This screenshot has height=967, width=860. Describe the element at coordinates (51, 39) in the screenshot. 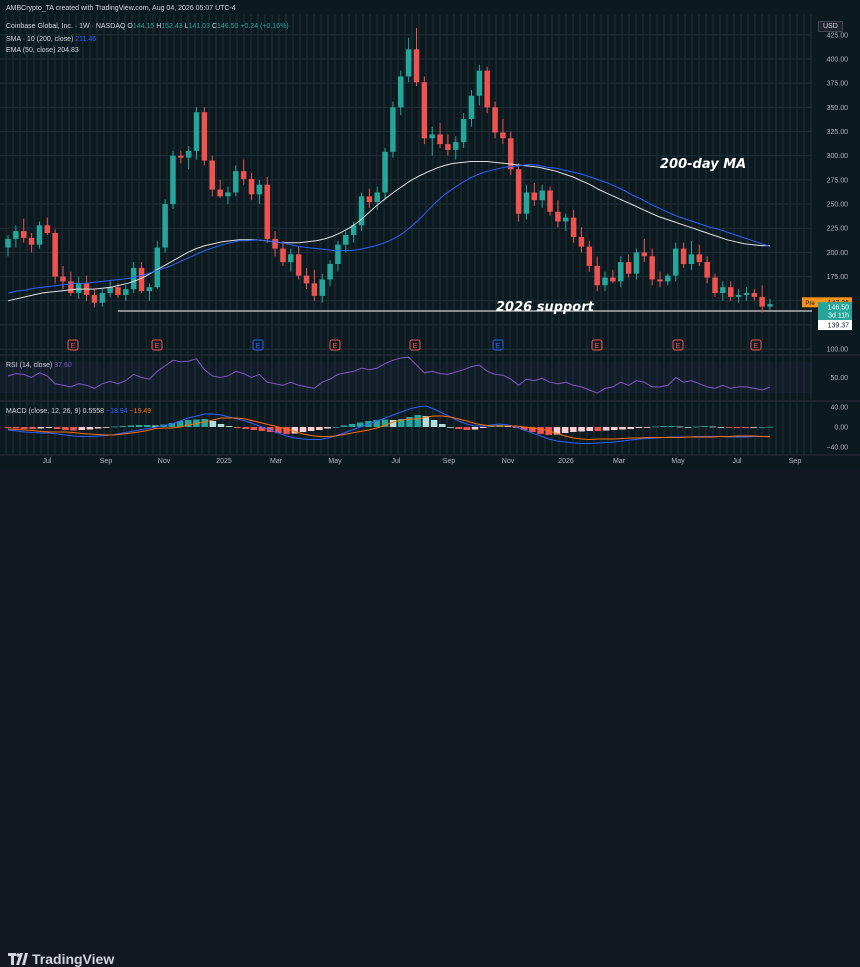

I see `sma-legend: SMA · 10 (200, close) 211.46` at that location.